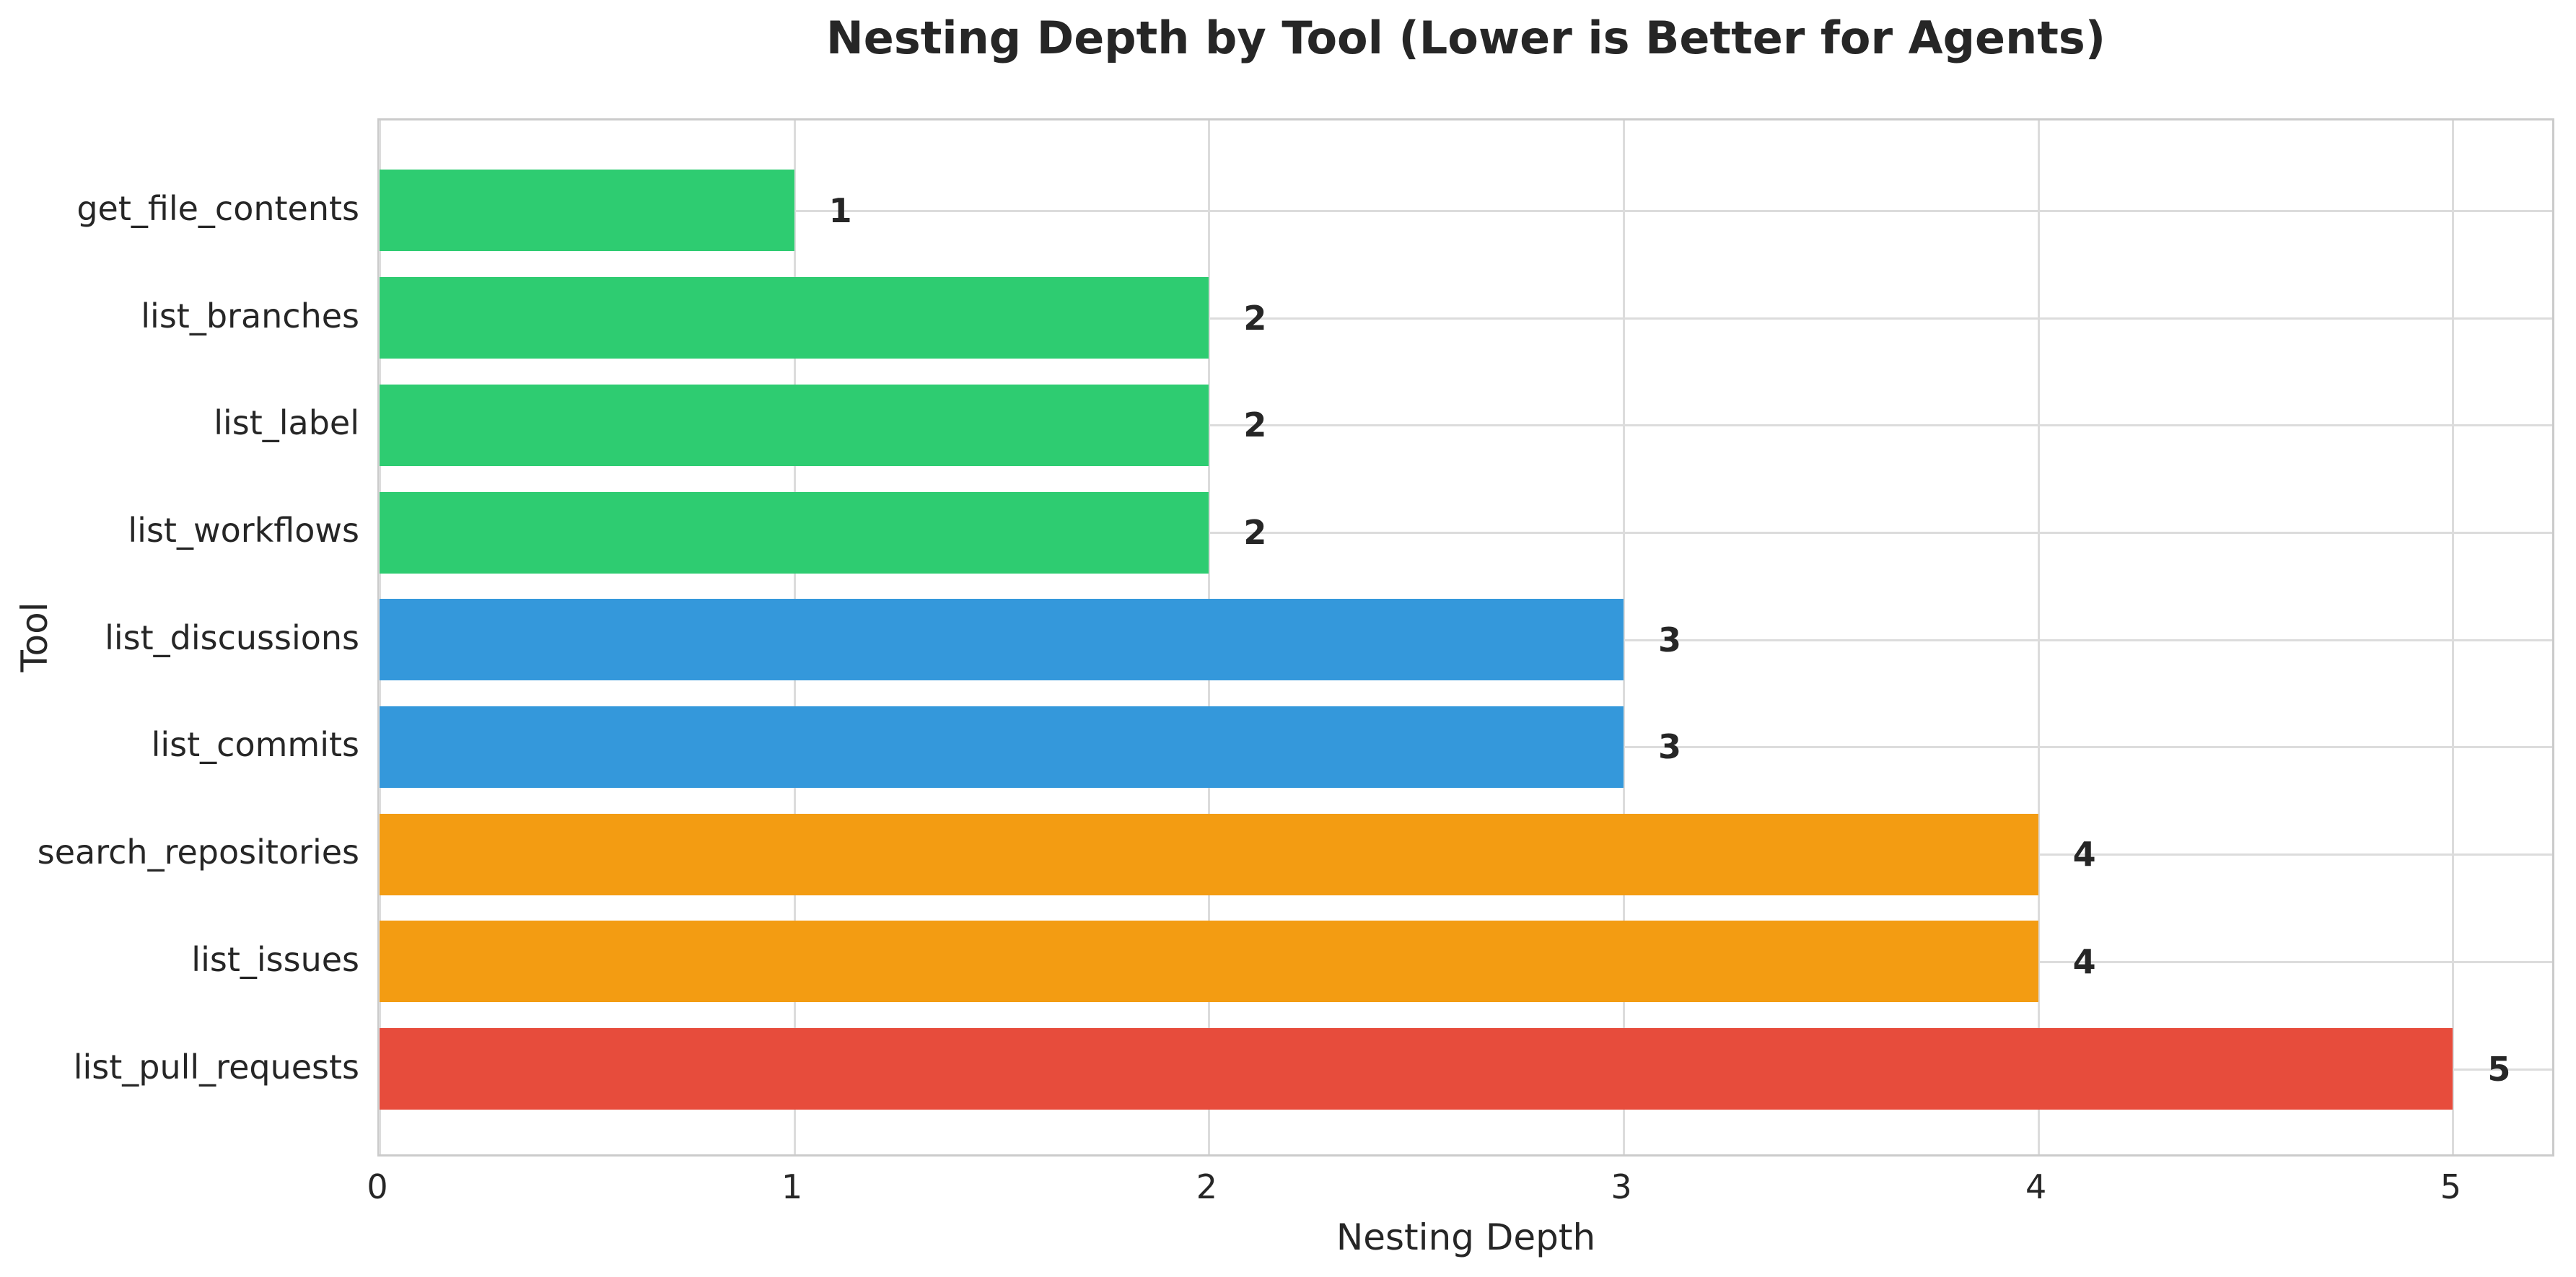 This screenshot has height=1277, width=2576. What do you see at coordinates (1621, 1187) in the screenshot?
I see `x-tick-label: 3` at bounding box center [1621, 1187].